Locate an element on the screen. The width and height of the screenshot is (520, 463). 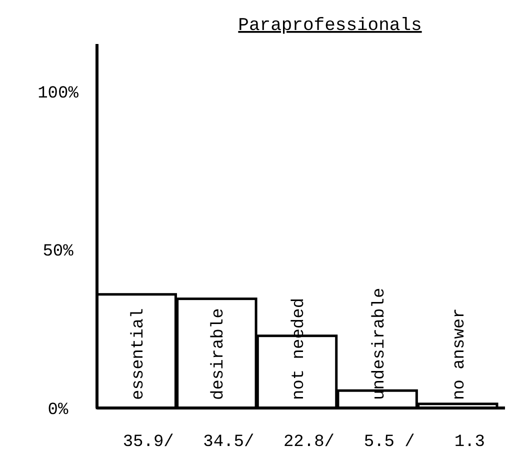
data-label: 34.5/ is located at coordinates (228, 442).